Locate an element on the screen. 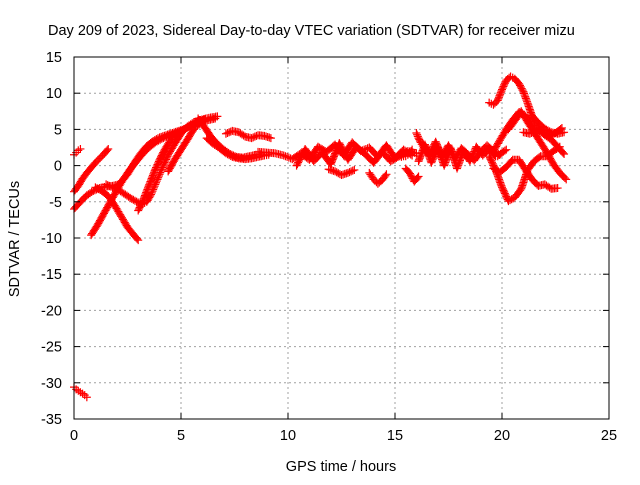  x-tick-label: 0 is located at coordinates (74, 436).